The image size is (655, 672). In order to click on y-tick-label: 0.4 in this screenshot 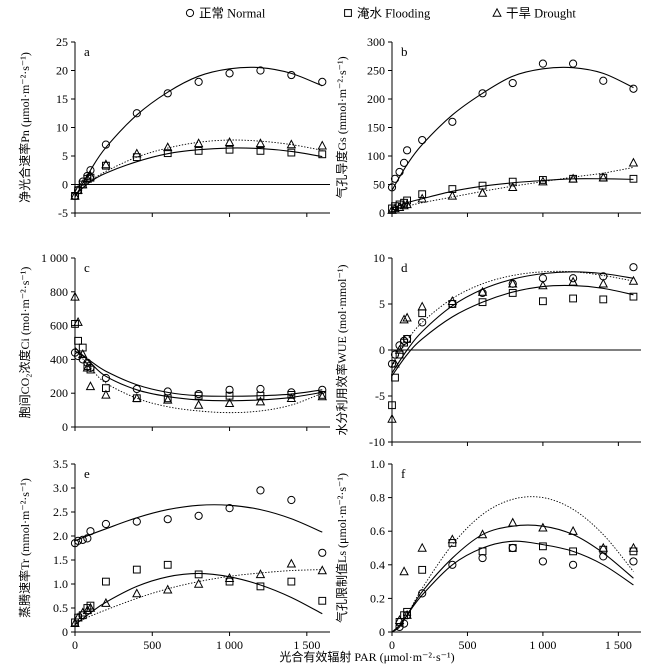, I will do `click(377, 565)`.